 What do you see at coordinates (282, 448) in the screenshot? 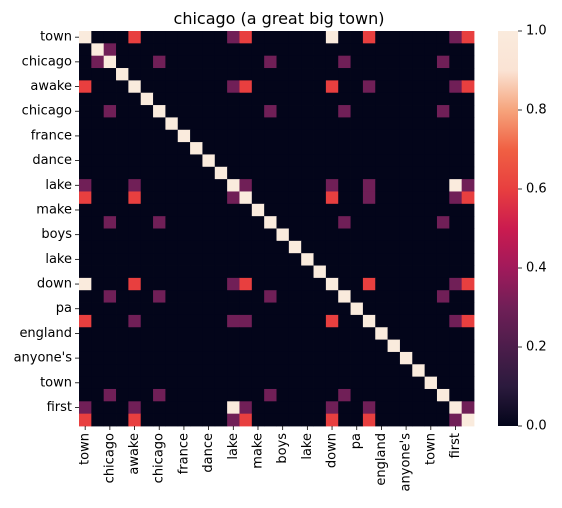
I see `x-tick-label: boys` at bounding box center [282, 448].